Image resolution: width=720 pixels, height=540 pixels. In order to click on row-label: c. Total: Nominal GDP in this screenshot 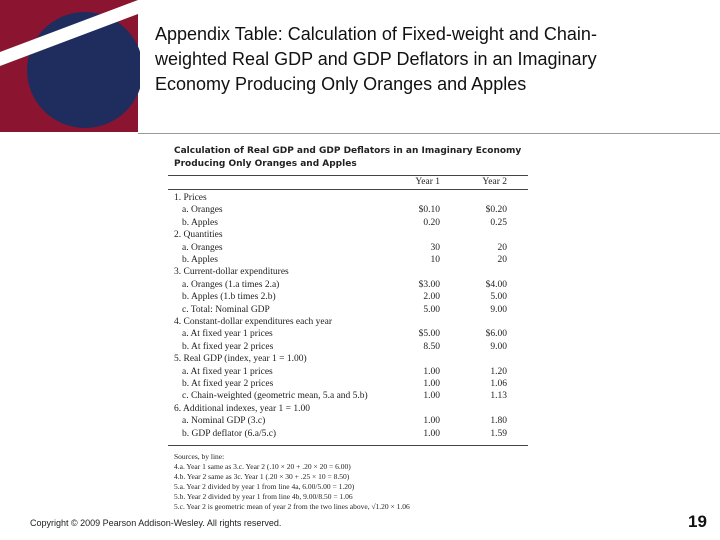, I will do `click(226, 309)`.